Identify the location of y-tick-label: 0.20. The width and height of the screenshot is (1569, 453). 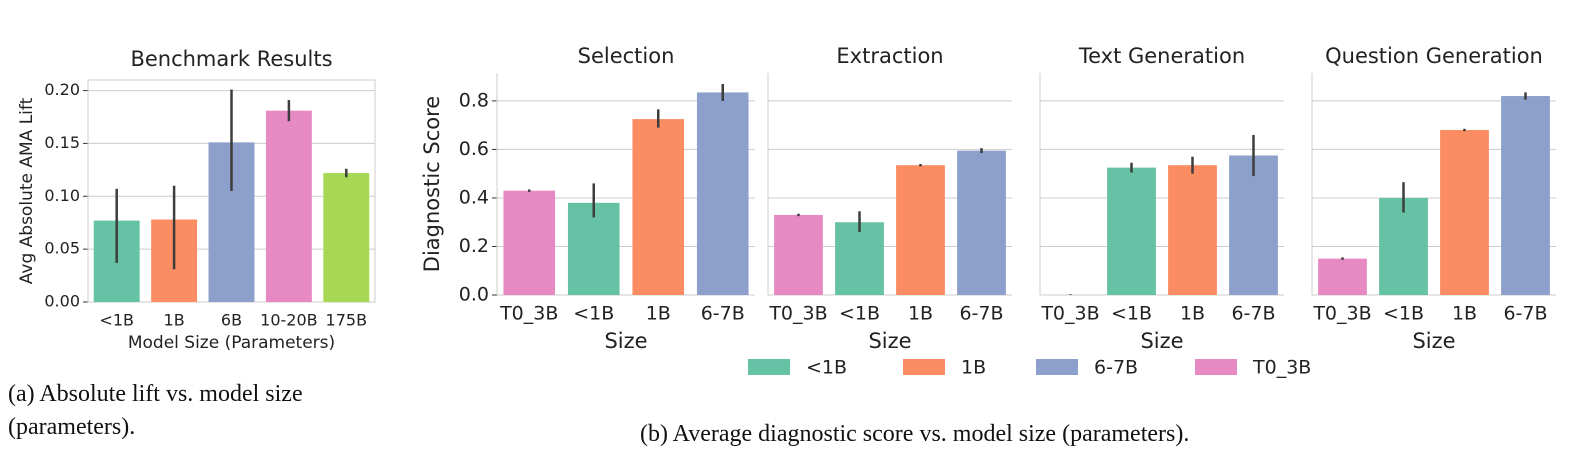
(62, 89).